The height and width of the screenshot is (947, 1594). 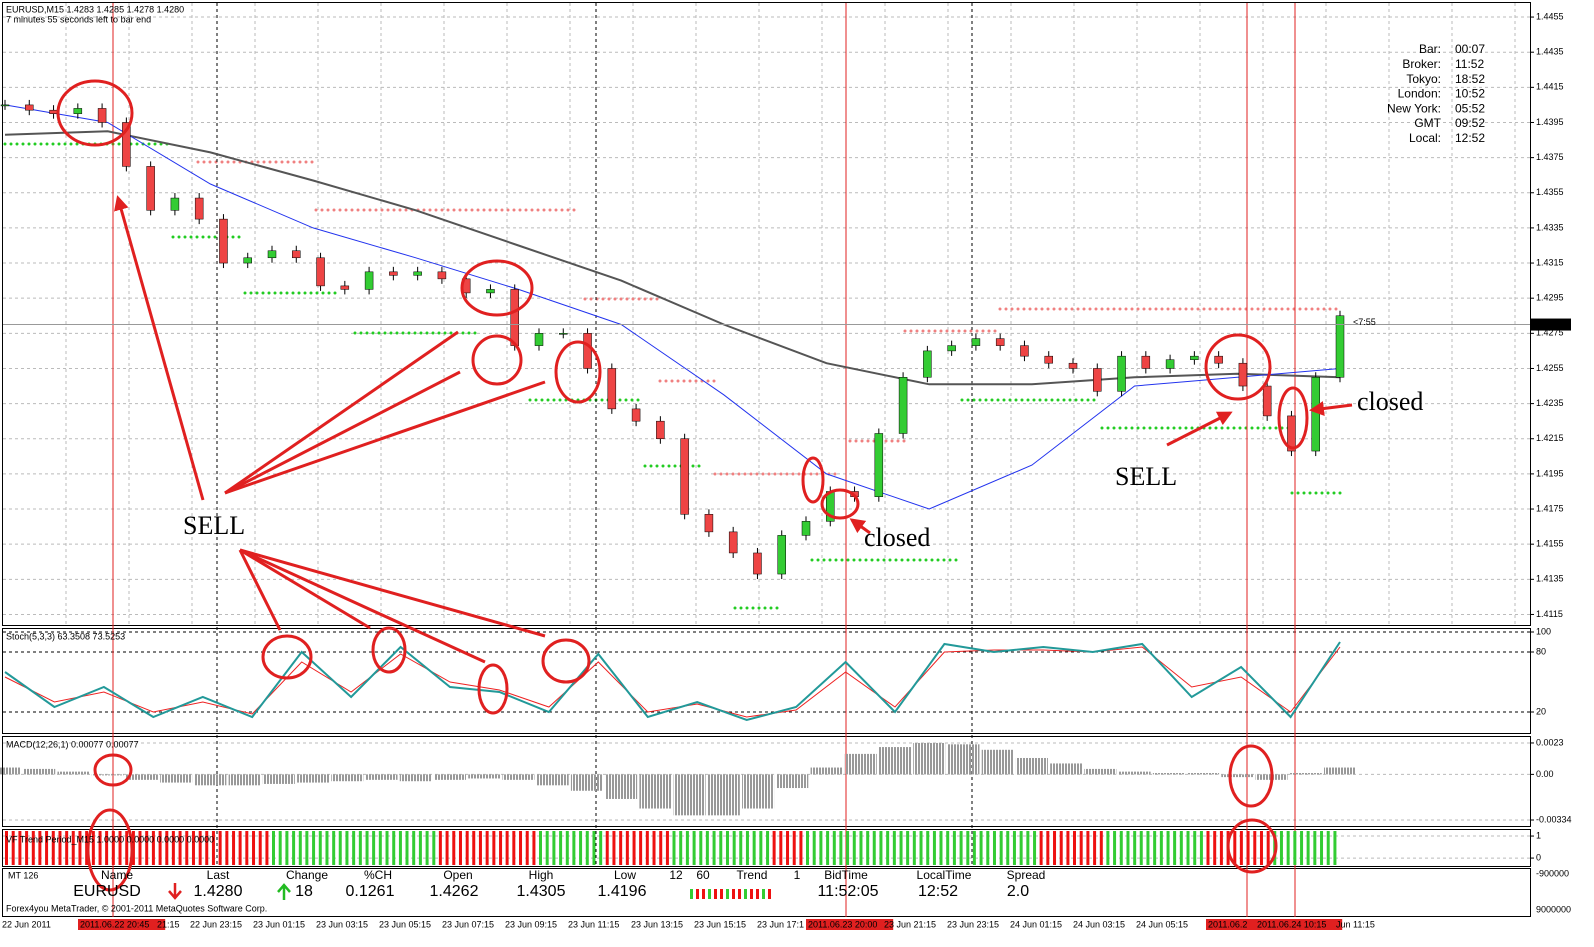 I want to click on y-tick-label: 1.4175, so click(x=1550, y=508).